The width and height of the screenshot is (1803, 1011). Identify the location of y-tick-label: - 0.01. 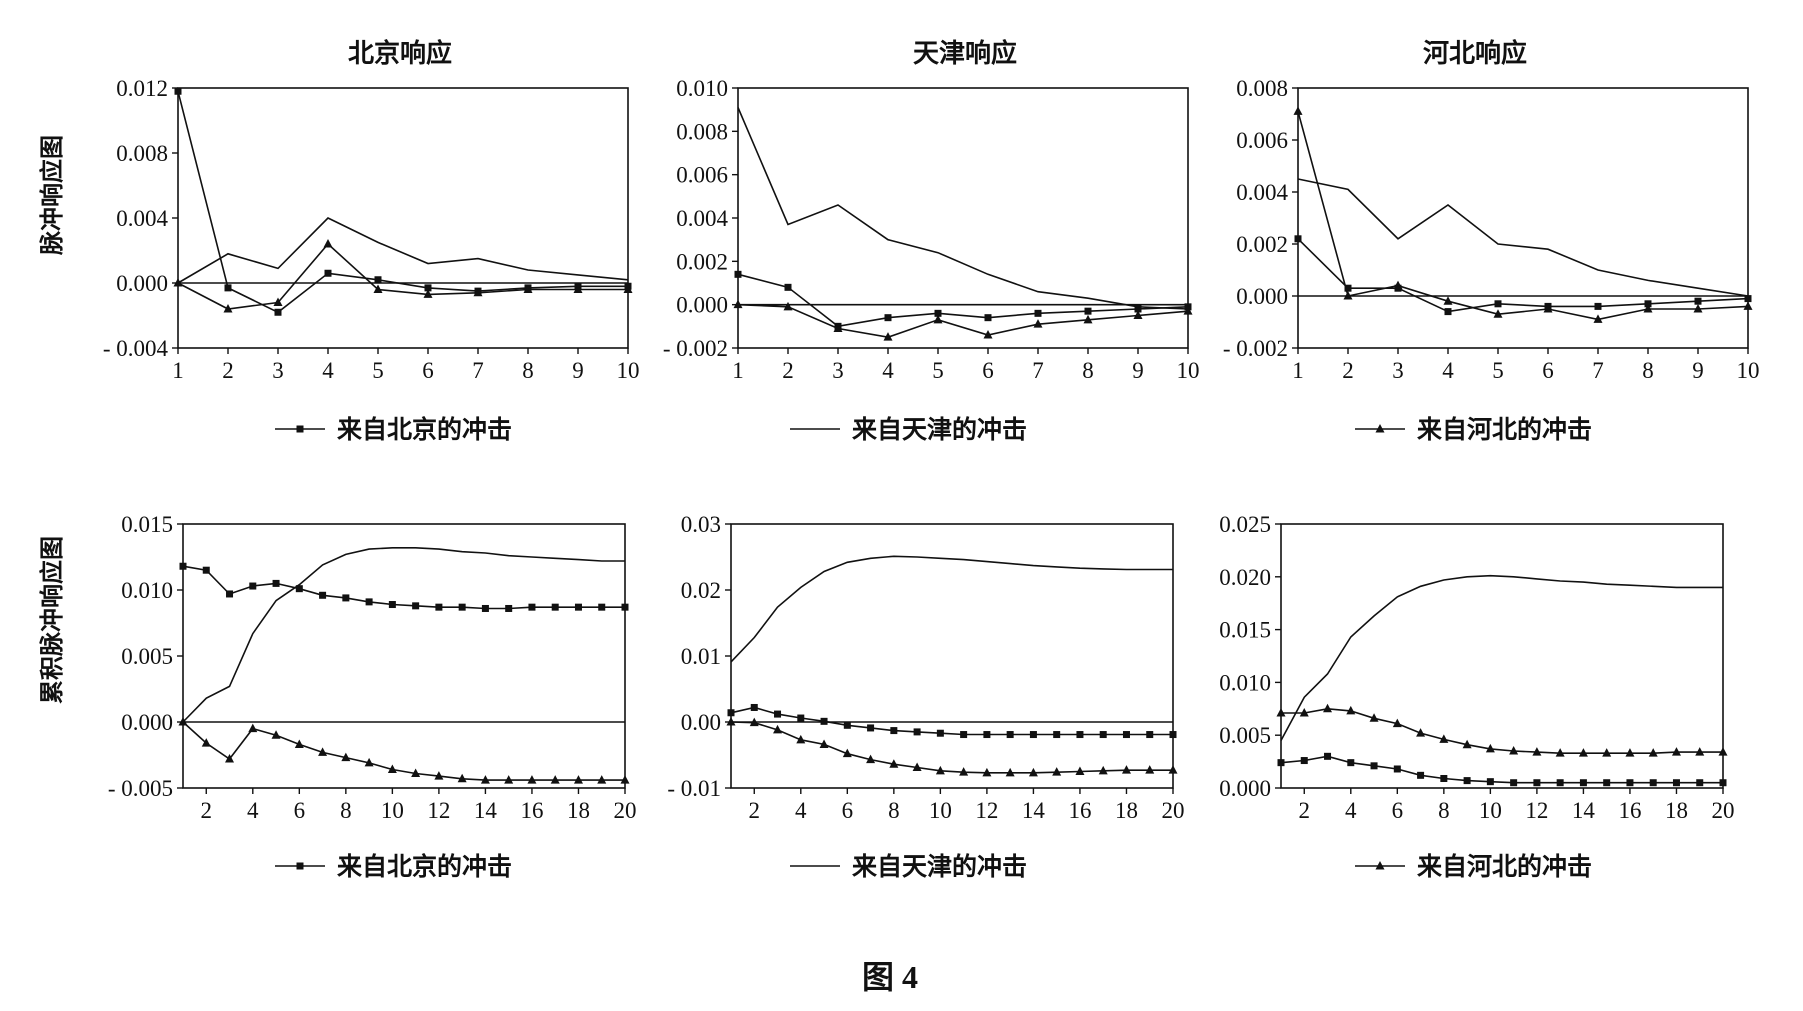
(694, 788).